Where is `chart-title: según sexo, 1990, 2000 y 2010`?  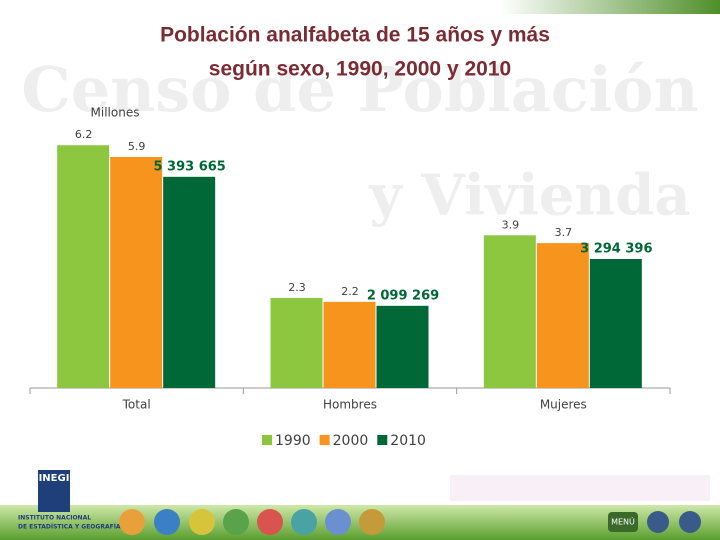 chart-title: según sexo, 1990, 2000 y 2010 is located at coordinates (360, 69).